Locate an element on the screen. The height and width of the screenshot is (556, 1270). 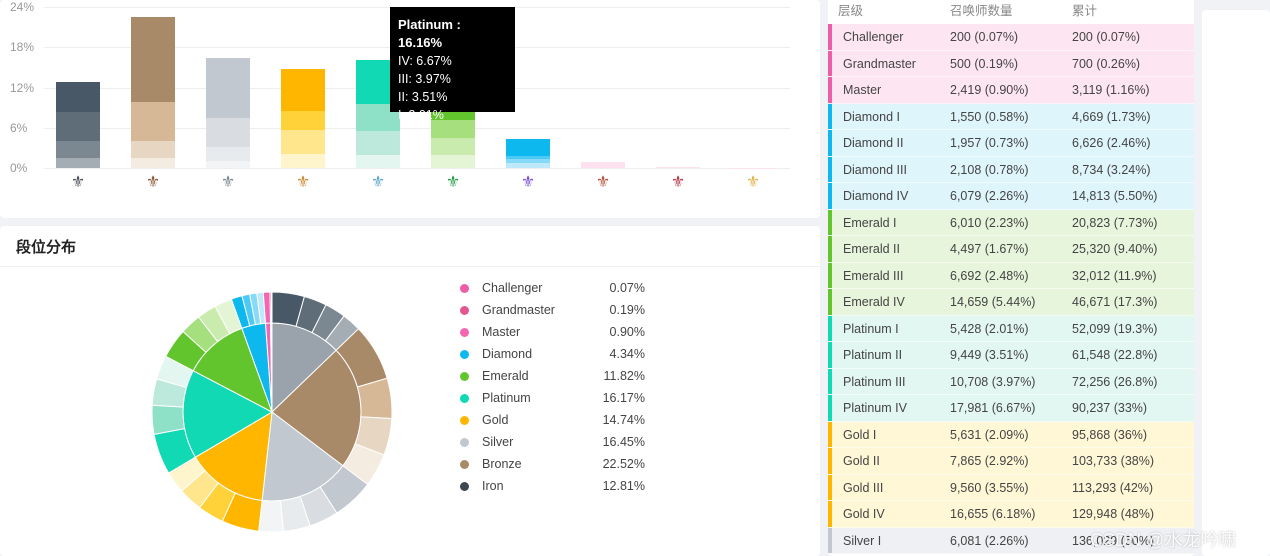
bar-gold-III is located at coordinates (303, 142).